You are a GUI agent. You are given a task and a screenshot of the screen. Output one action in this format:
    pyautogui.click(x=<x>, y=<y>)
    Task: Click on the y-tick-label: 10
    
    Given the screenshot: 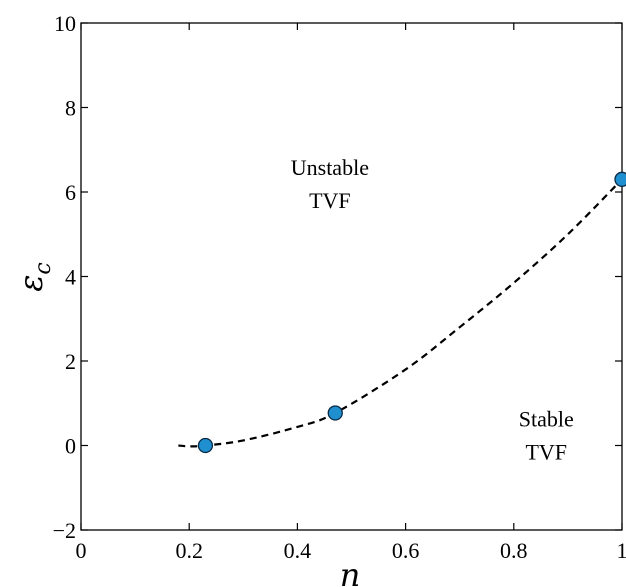 What is the action you would take?
    pyautogui.click(x=65, y=23)
    